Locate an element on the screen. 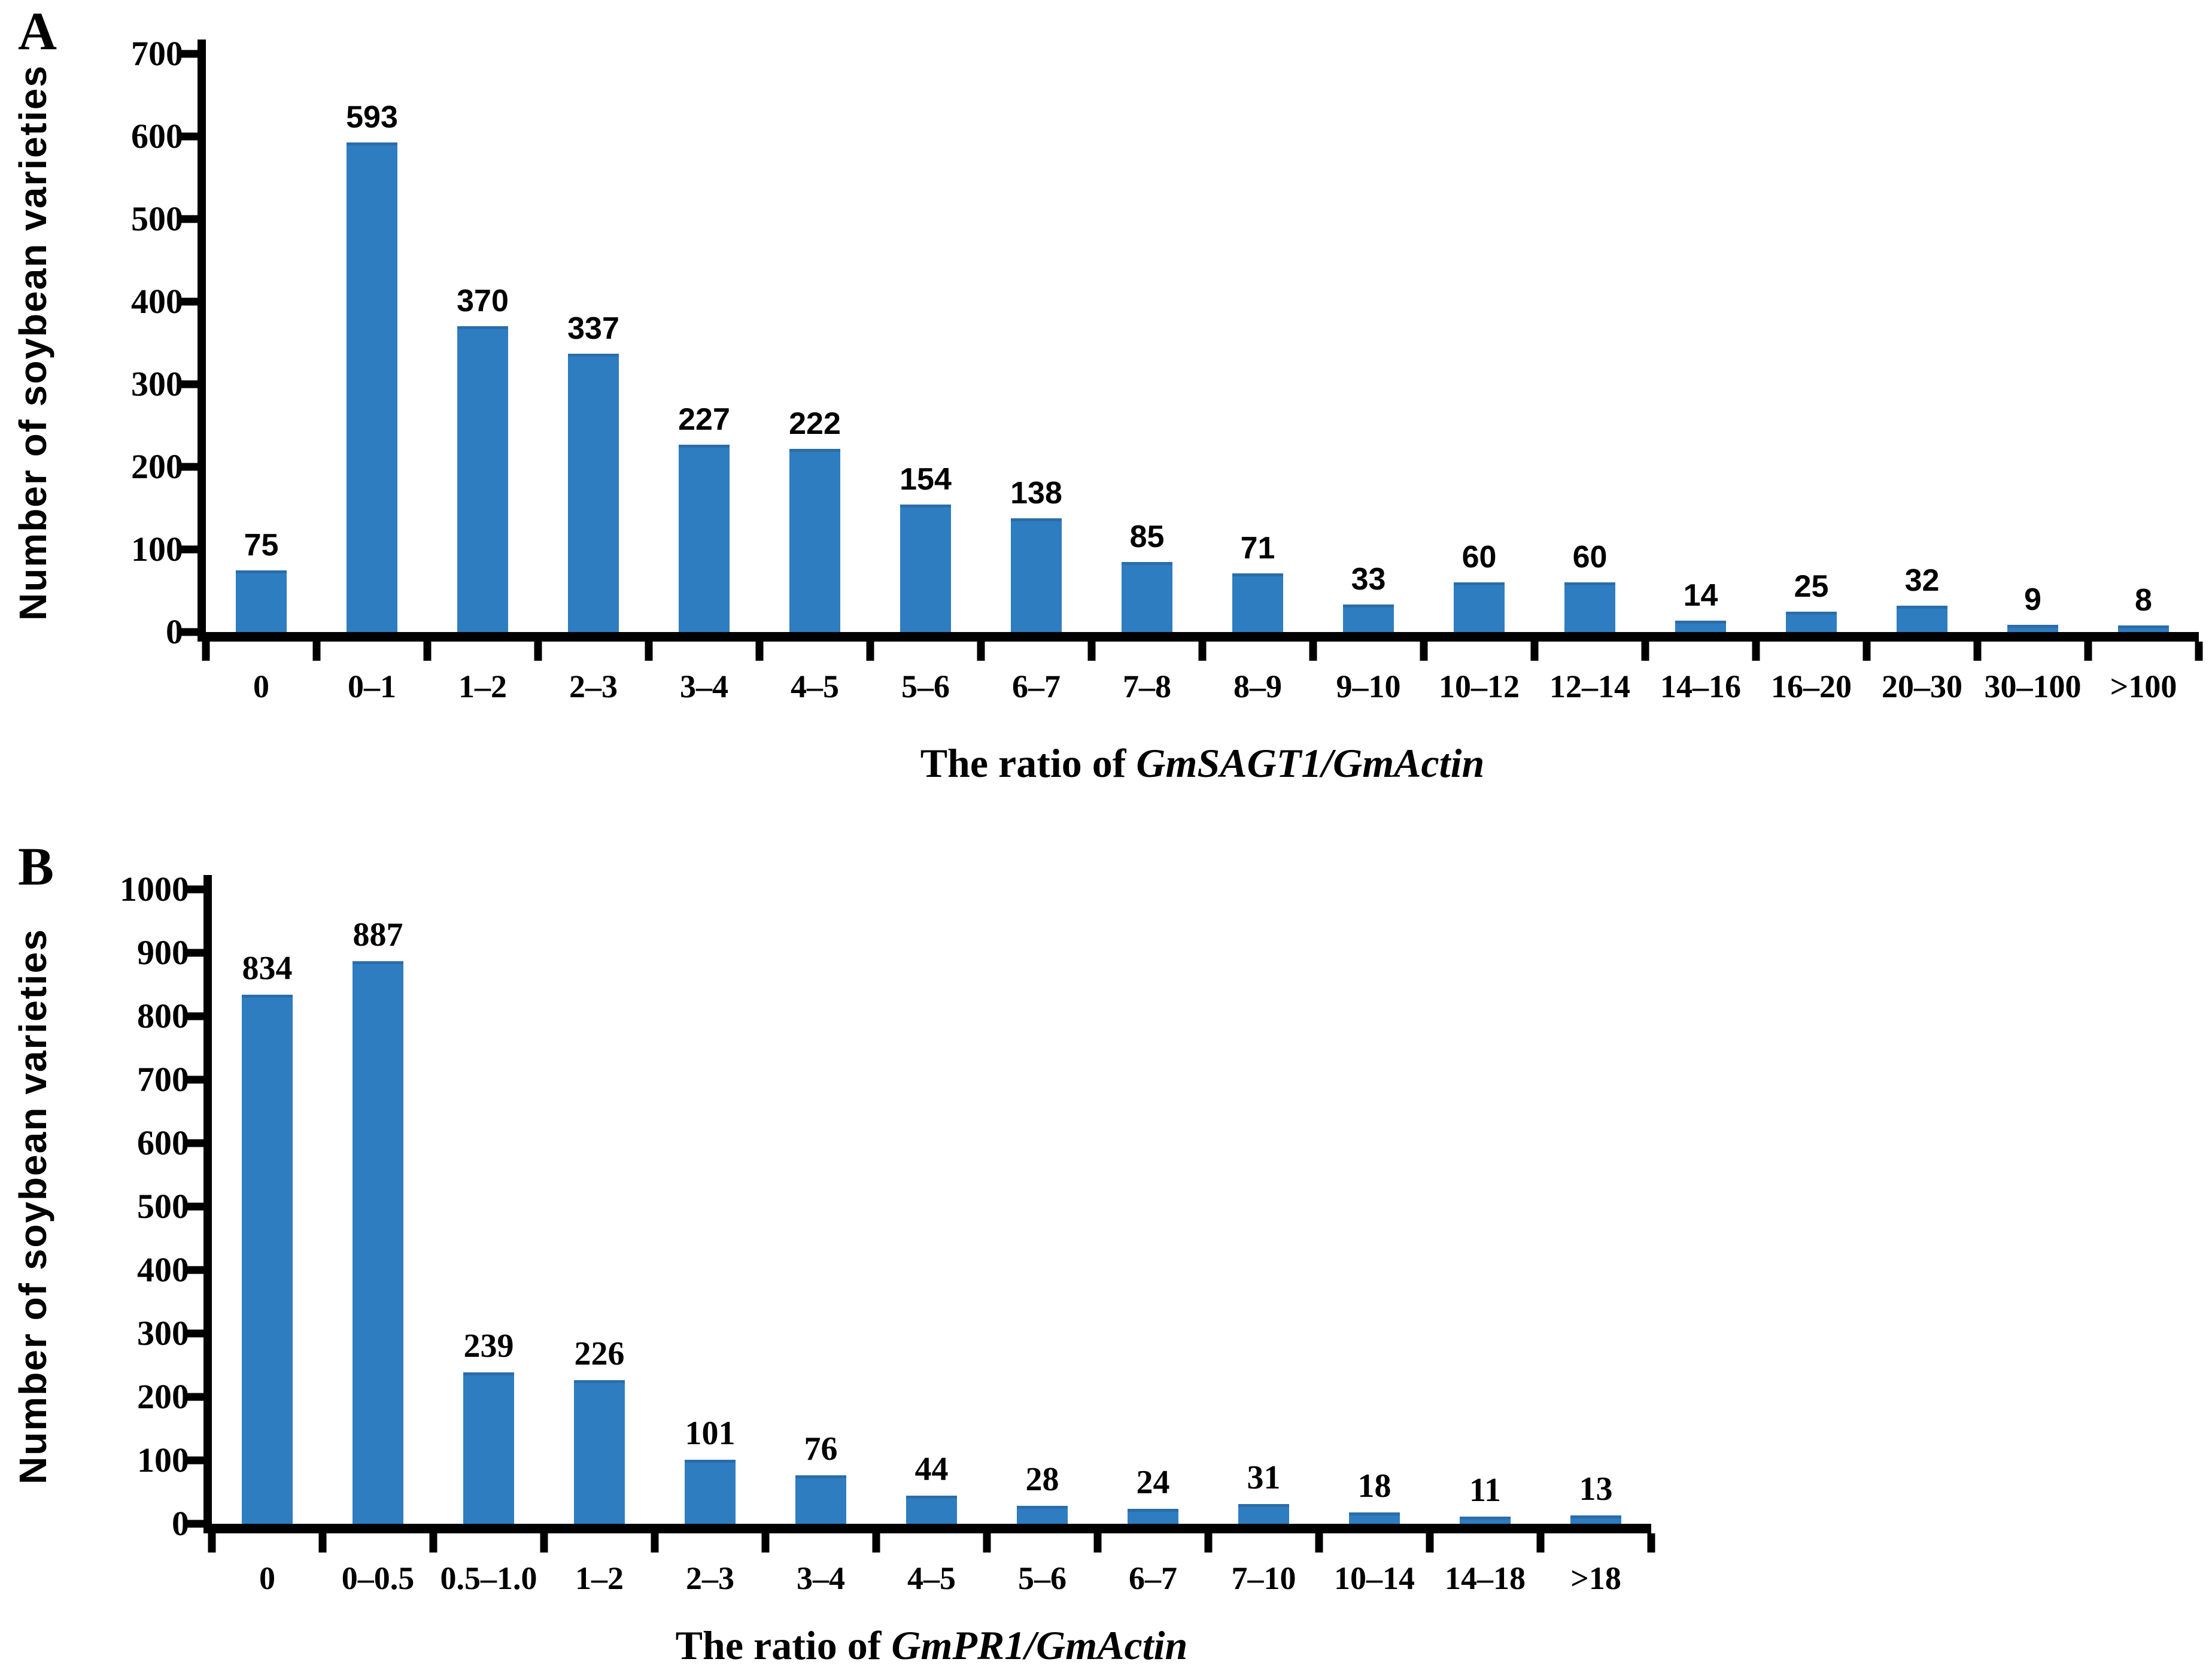 This screenshot has height=1677, width=2212. bar-slot: 85 is located at coordinates (1147, 343).